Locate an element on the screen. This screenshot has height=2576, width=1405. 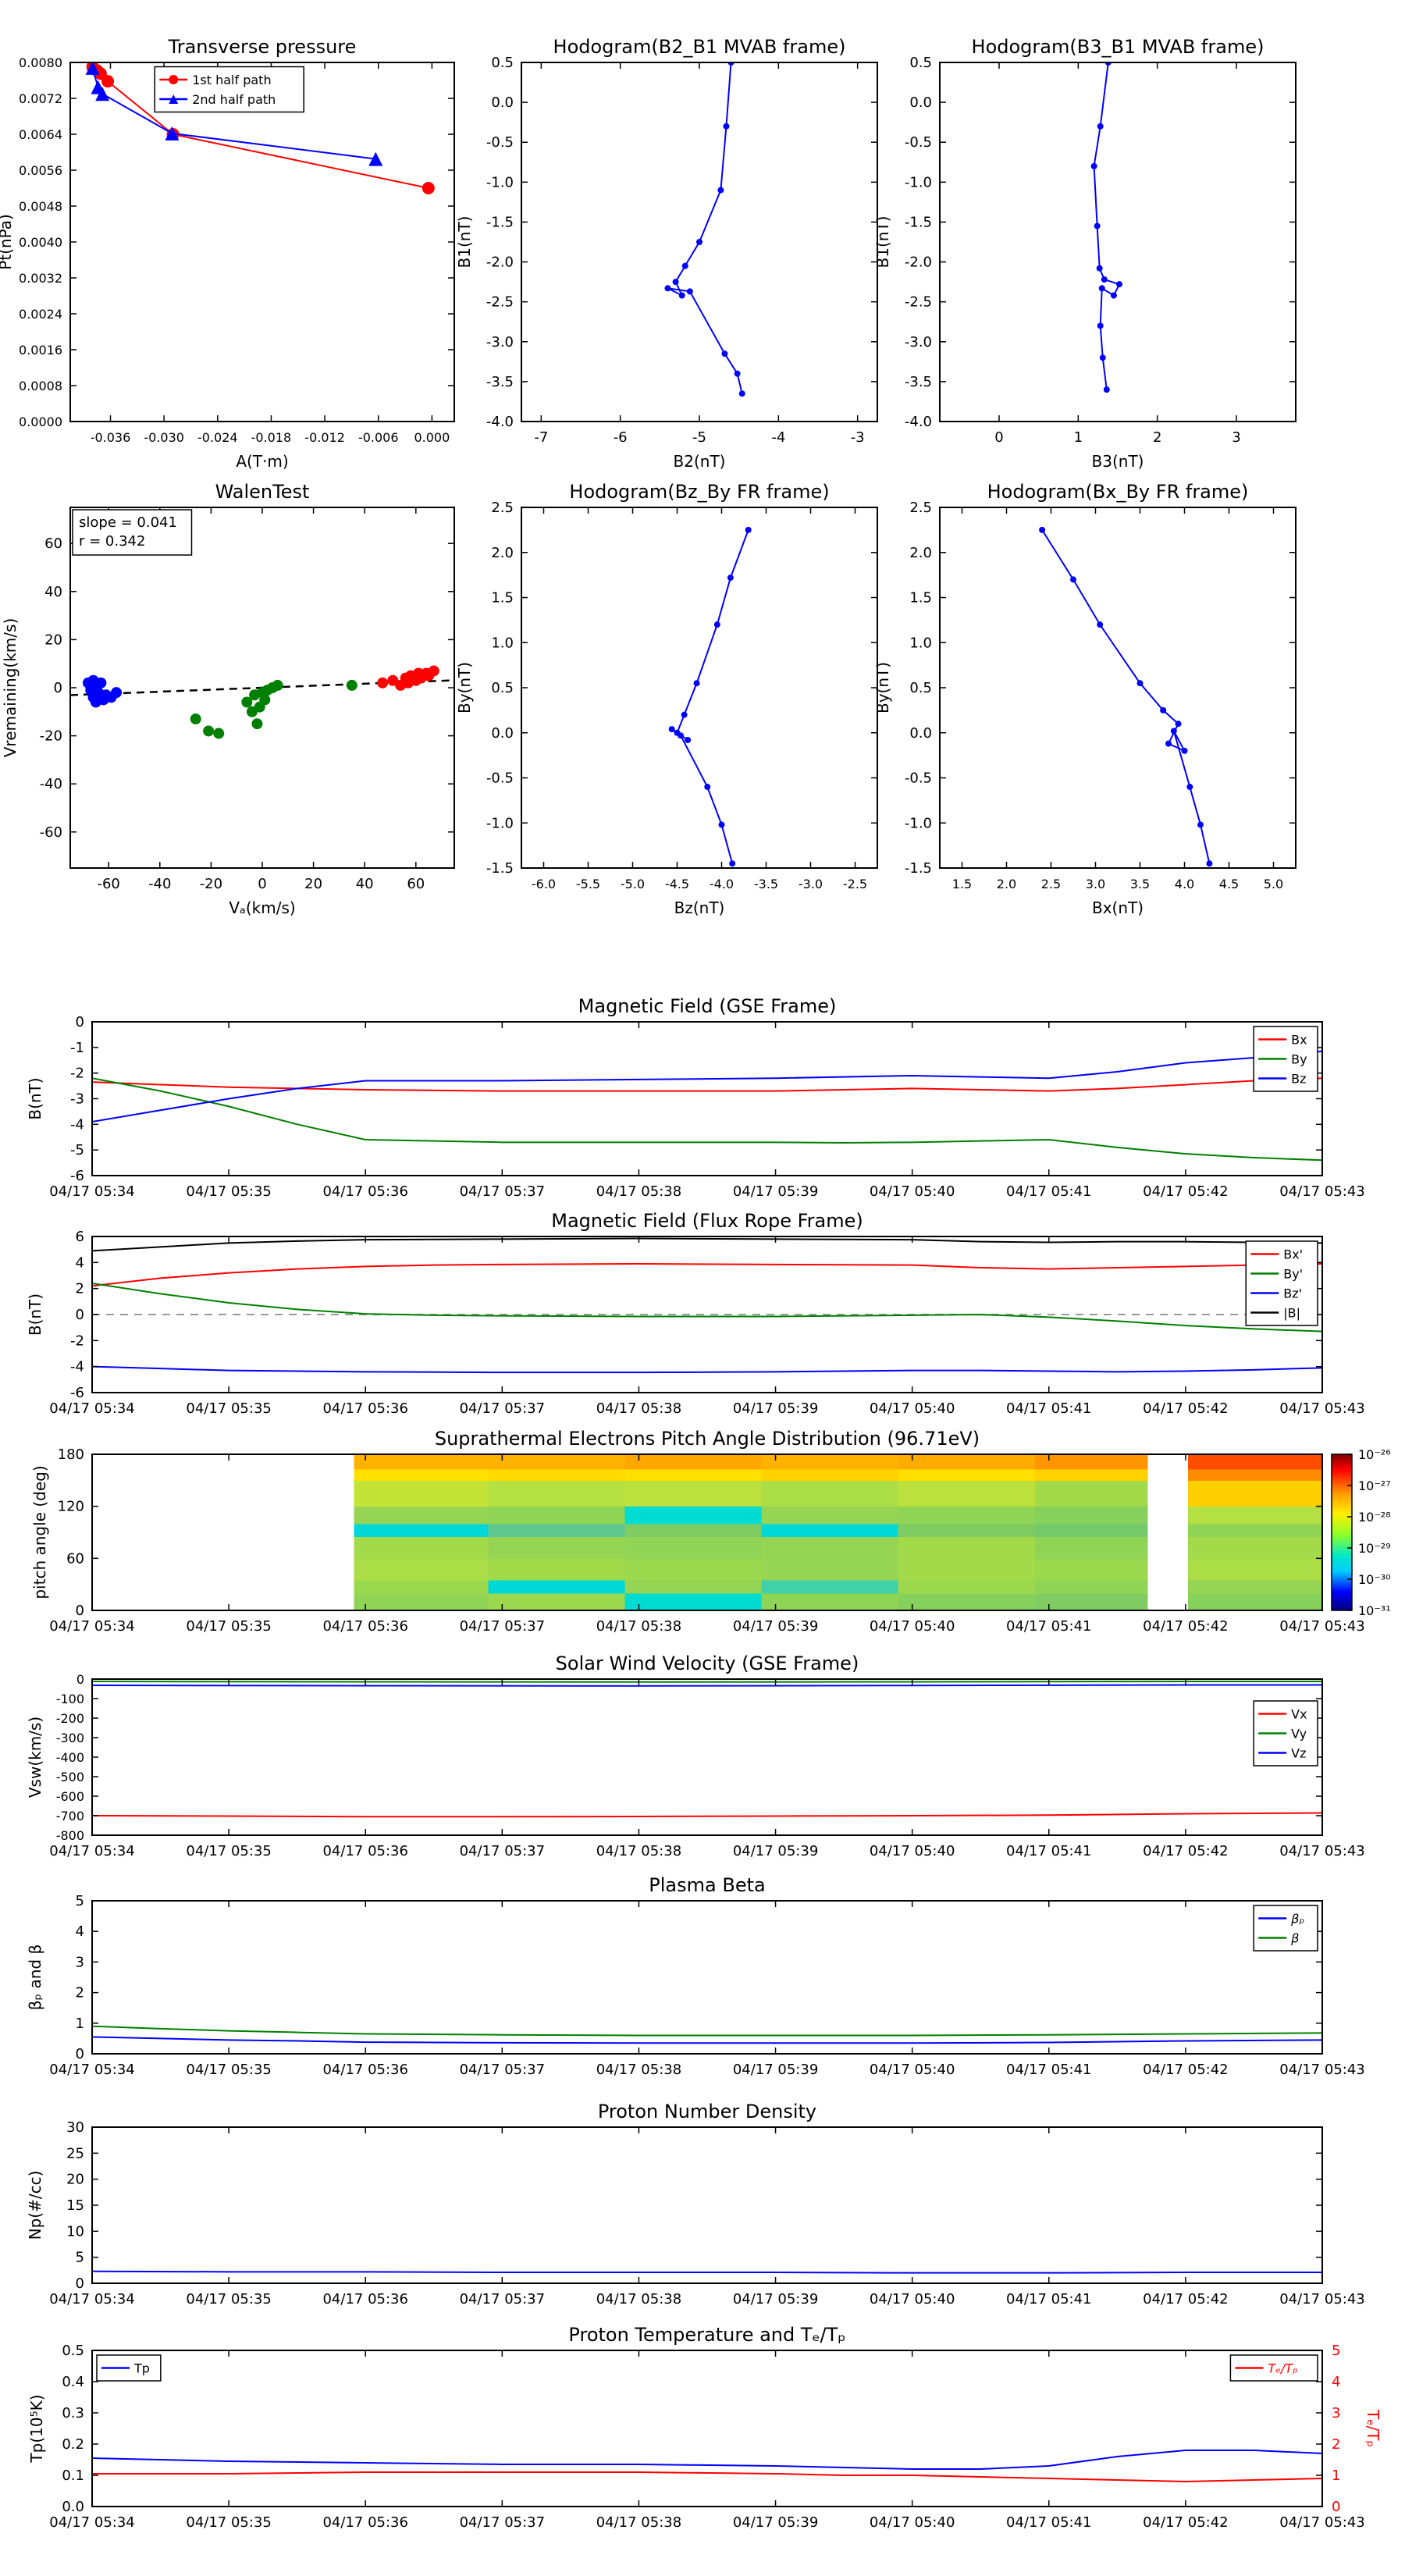
x-tick-label: 04/17 05:37 is located at coordinates (503, 2522).